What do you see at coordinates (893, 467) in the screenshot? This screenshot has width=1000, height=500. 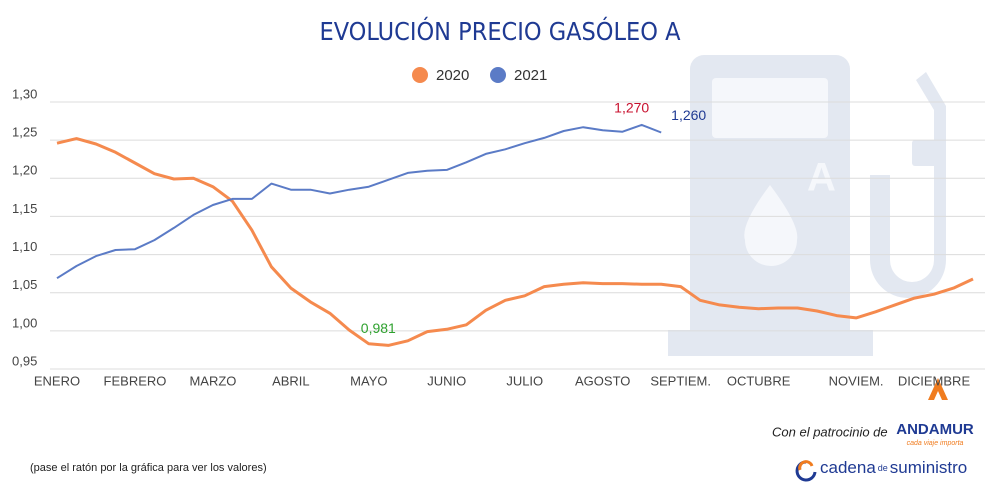 I see `brand-text: cadena de suministro` at bounding box center [893, 467].